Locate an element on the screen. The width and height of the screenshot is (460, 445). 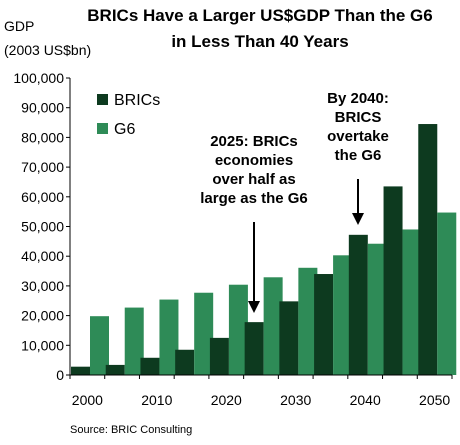
bar-g6-2010 is located at coordinates (169, 337).